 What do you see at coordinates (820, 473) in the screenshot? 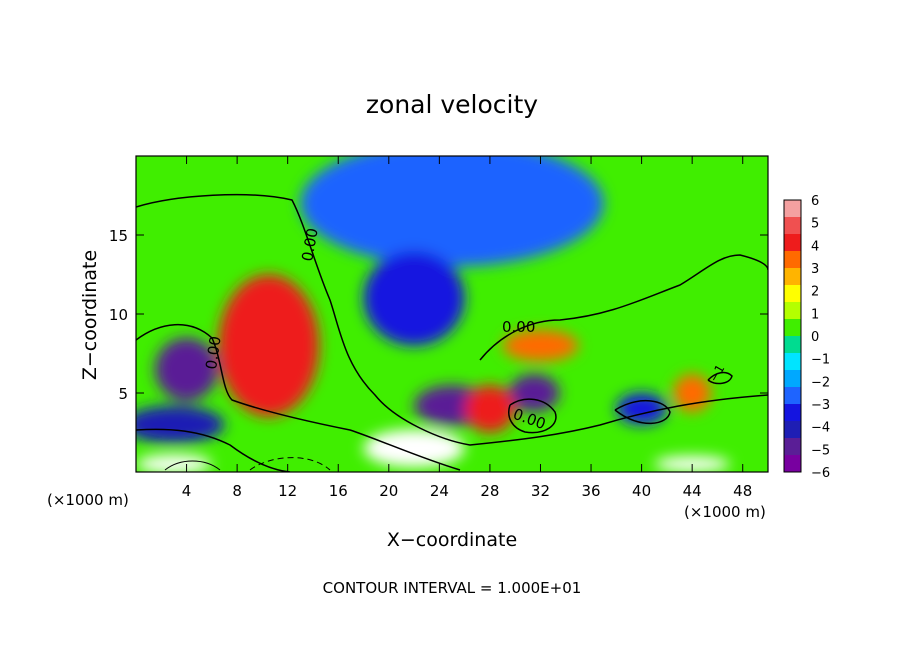
I see `colorbar-label: −6` at bounding box center [820, 473].